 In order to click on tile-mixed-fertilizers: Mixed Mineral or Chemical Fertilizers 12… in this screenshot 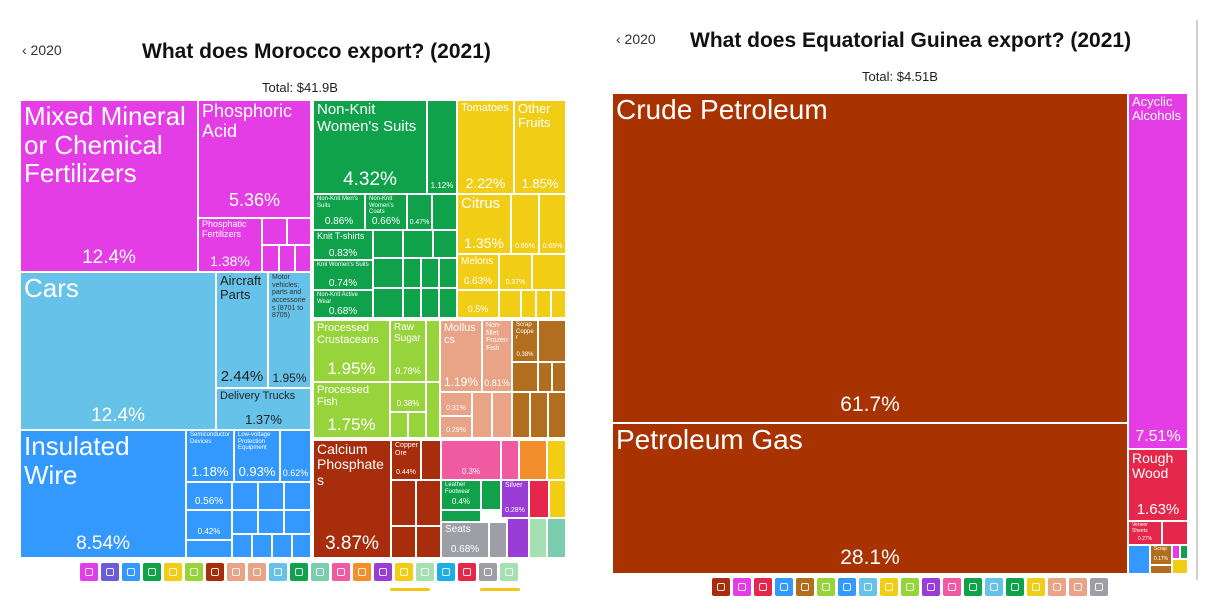, I will do `click(109, 186)`.